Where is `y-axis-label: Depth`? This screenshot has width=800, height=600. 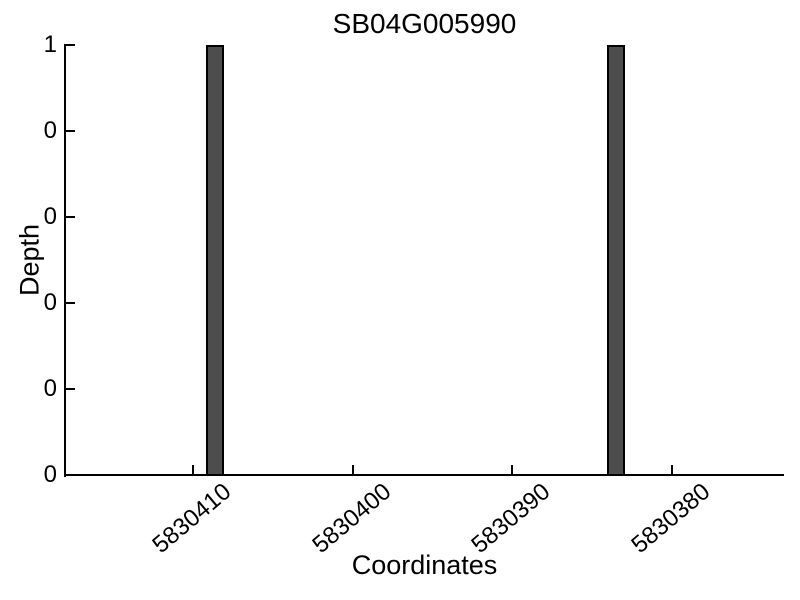
y-axis-label: Depth is located at coordinates (29, 260).